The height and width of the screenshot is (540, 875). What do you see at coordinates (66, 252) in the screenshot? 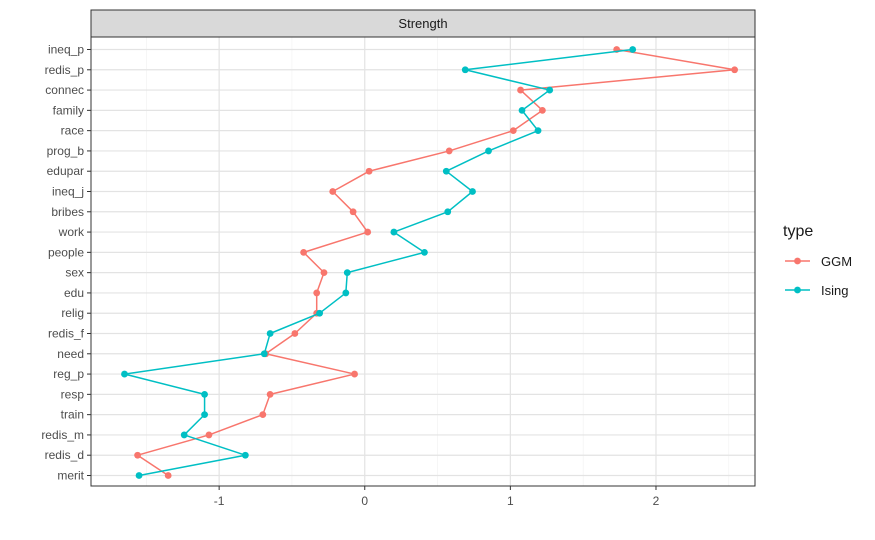
I see `y-tick-label: people` at bounding box center [66, 252].